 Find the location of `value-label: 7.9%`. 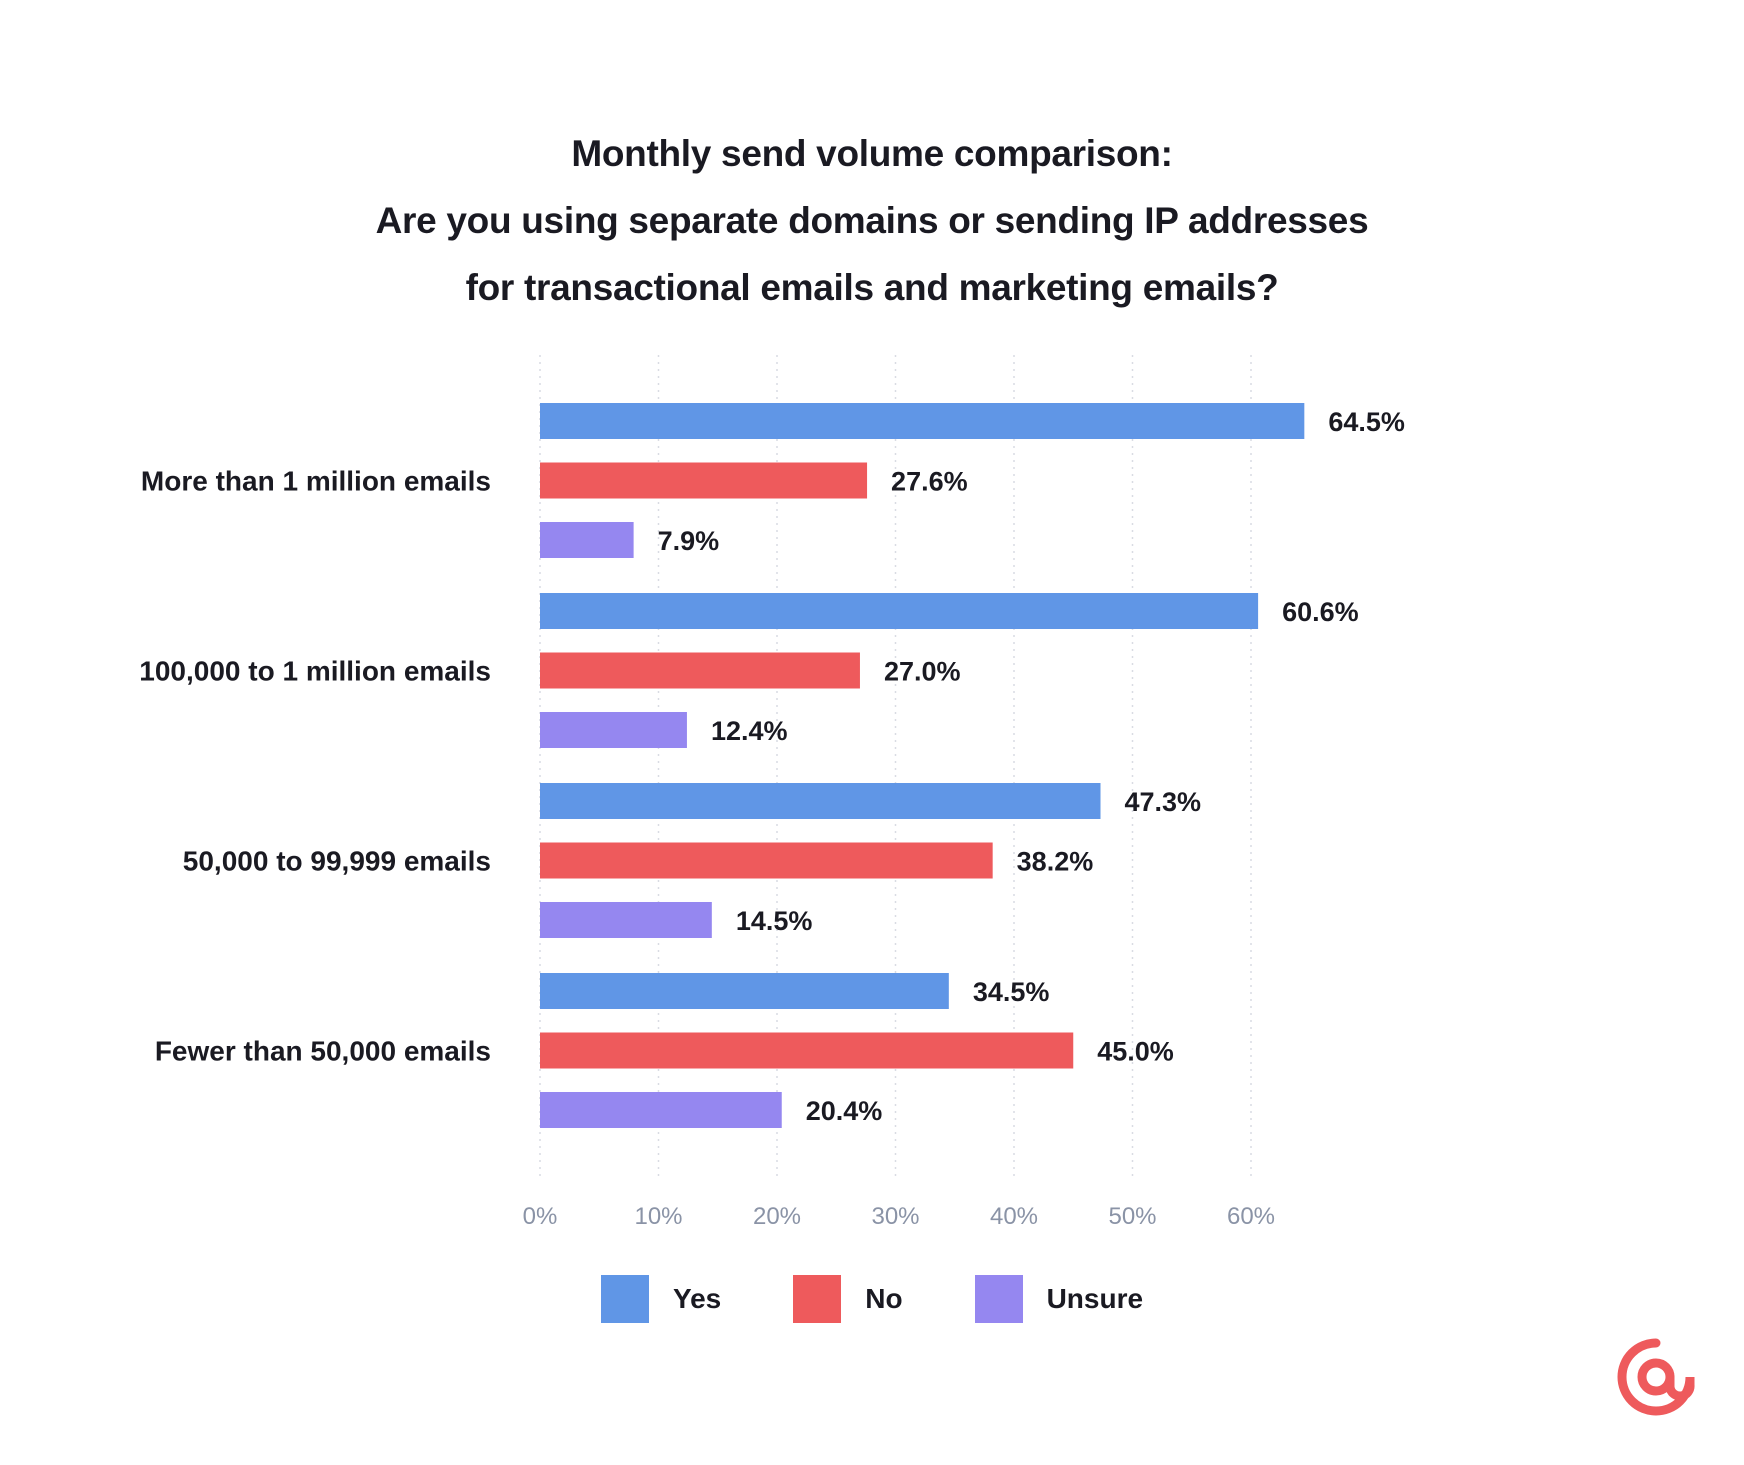

value-label: 7.9% is located at coordinates (689, 541).